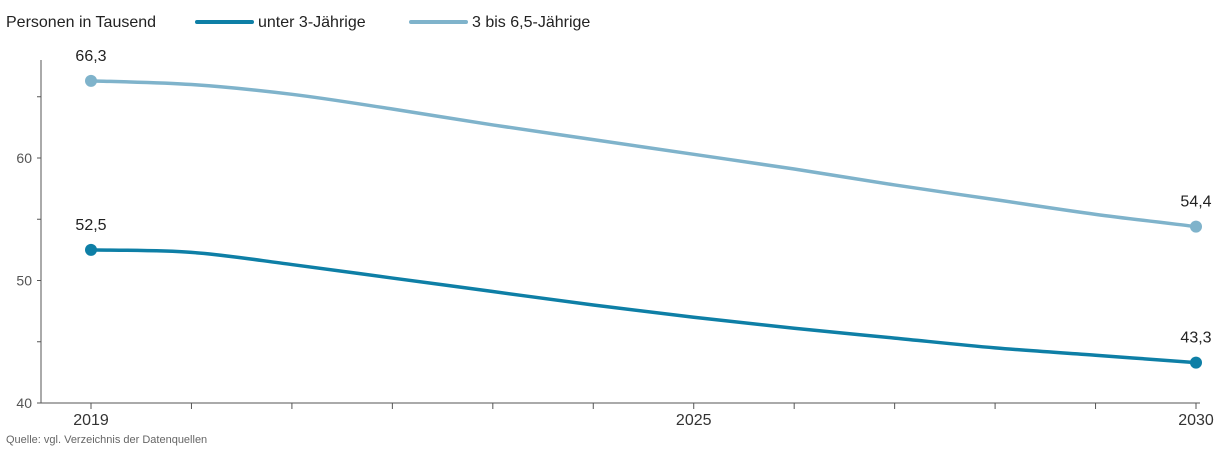 This screenshot has height=449, width=1224. Describe the element at coordinates (1195, 338) in the screenshot. I see `data-label: 43,3` at that location.